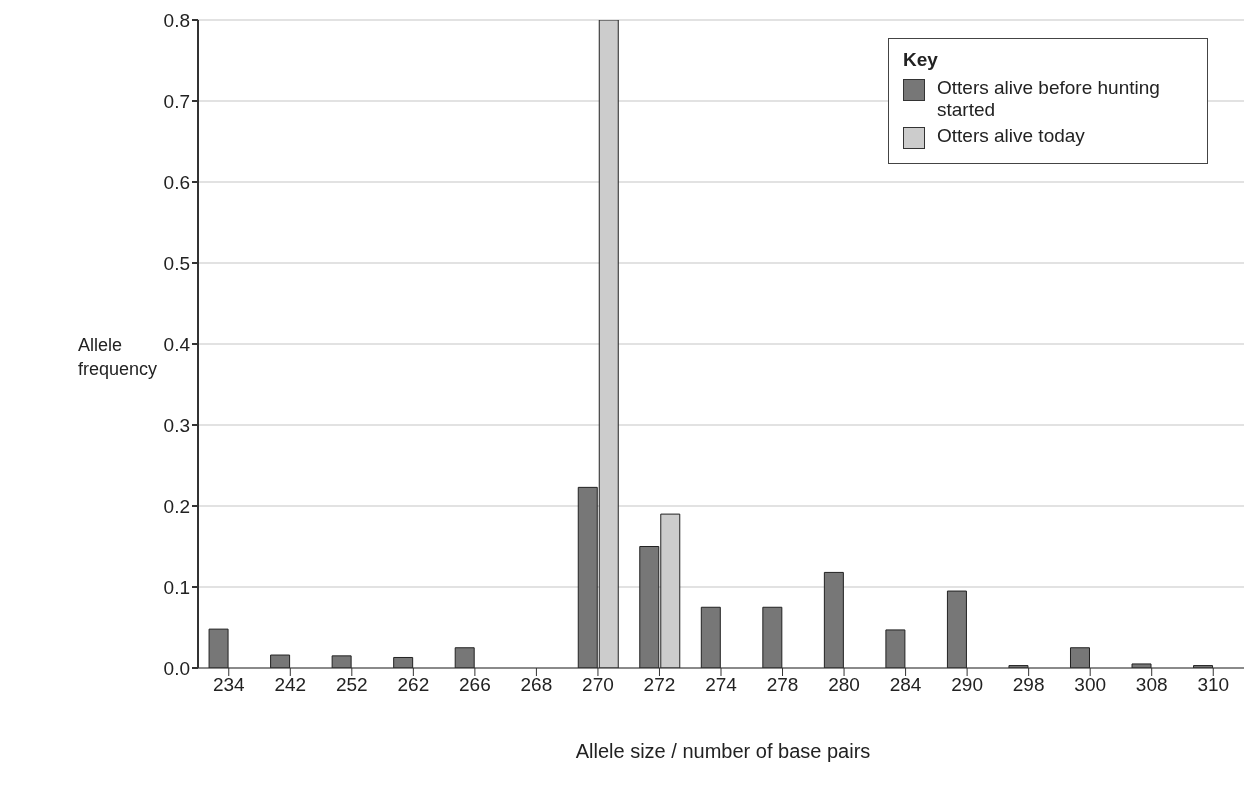 Image resolution: width=1258 pixels, height=791 pixels. What do you see at coordinates (721, 685) in the screenshot?
I see `x-tick-label: 274` at bounding box center [721, 685].